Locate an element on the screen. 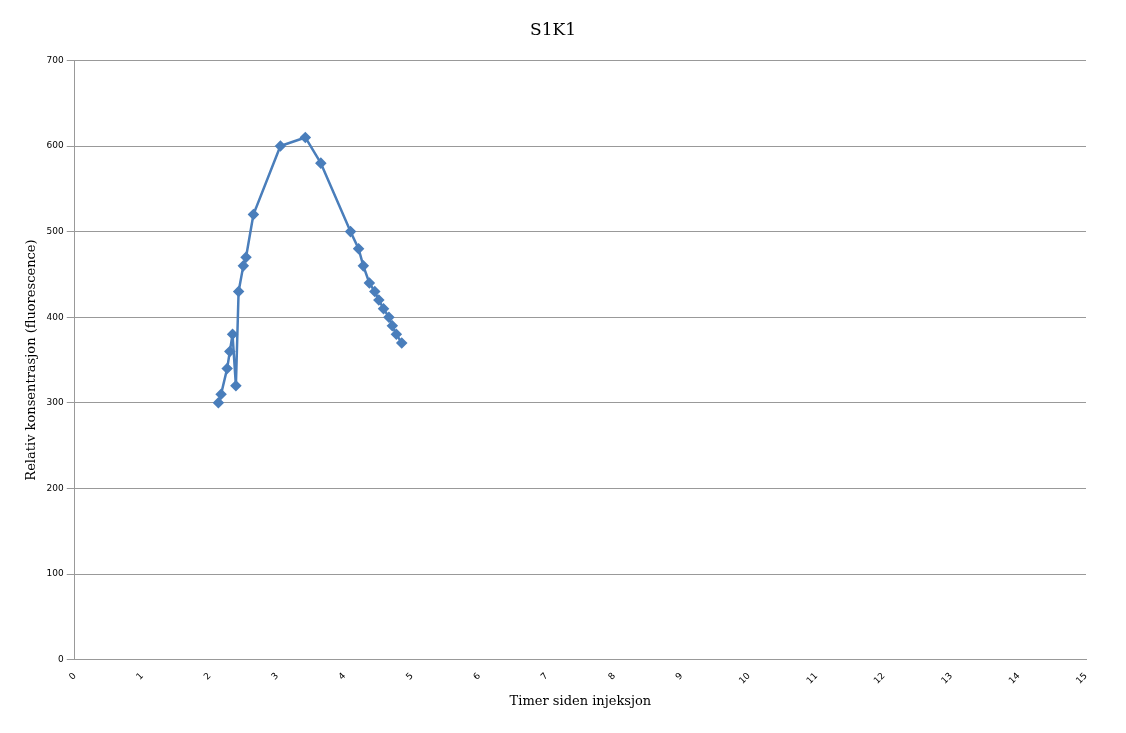  chart-title: S1K1 is located at coordinates (553, 28).